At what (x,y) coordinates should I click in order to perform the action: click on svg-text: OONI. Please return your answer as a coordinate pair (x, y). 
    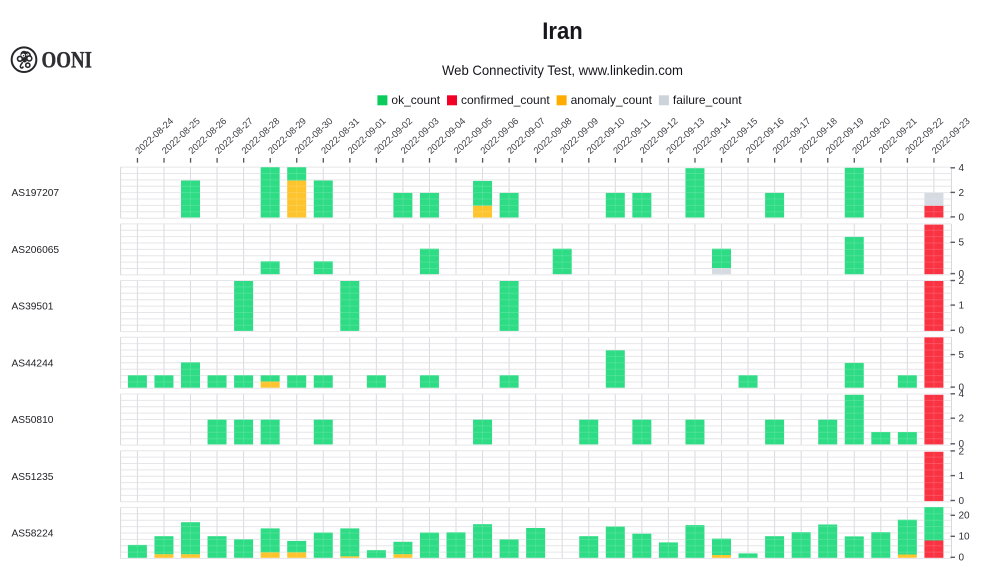
    Looking at the image, I should click on (67, 59).